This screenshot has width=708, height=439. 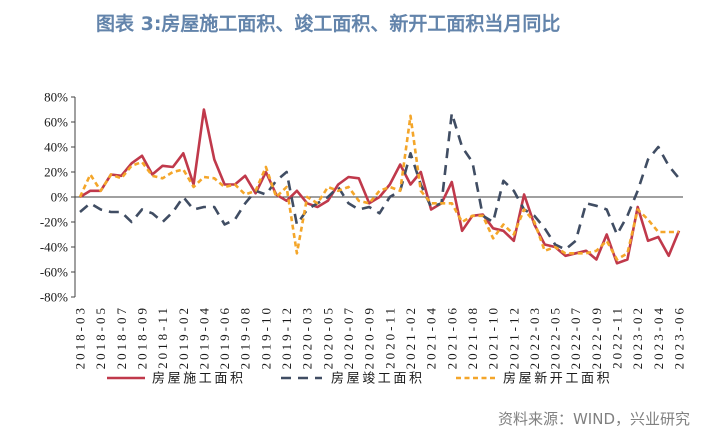 What do you see at coordinates (162, 337) in the screenshot?
I see `x-tick-label: 2018-11` at bounding box center [162, 337].